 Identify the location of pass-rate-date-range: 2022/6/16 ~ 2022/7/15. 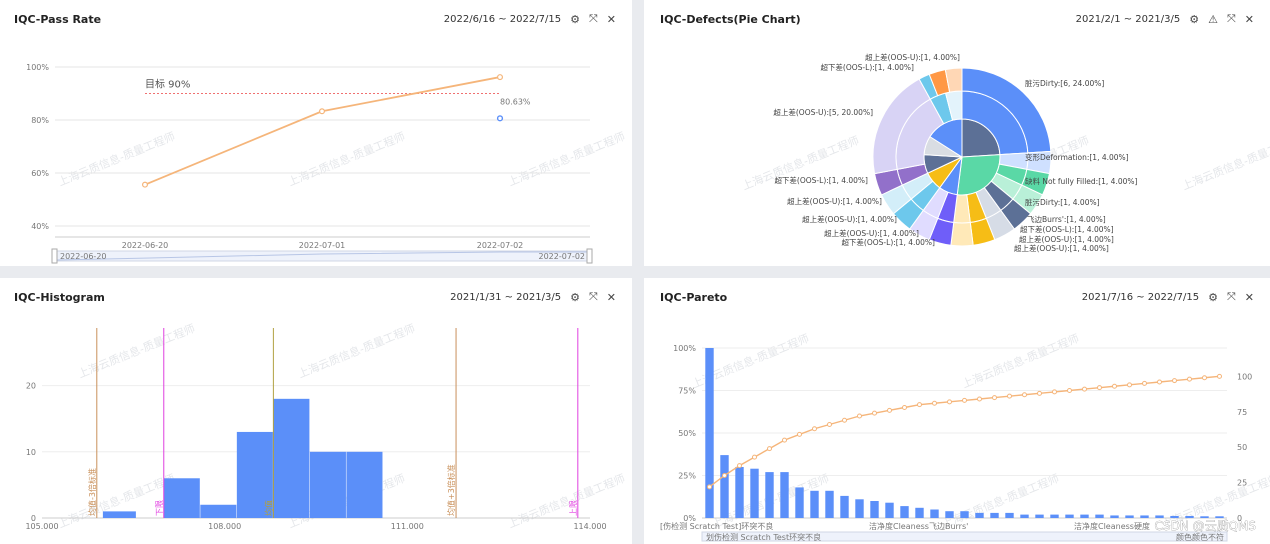
(502, 19).